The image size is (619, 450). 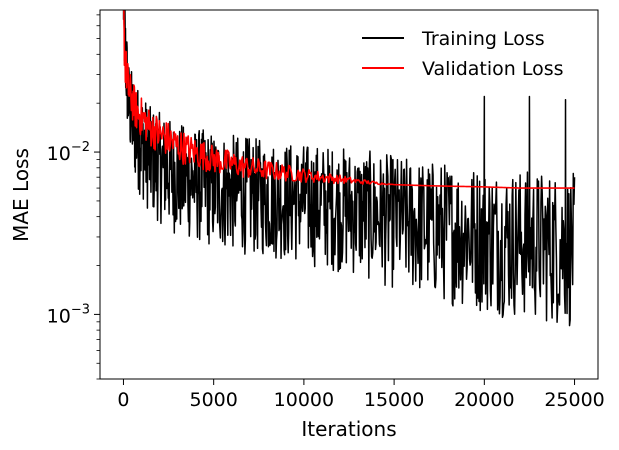 I want to click on x-tick-label: 15000, so click(x=394, y=400).